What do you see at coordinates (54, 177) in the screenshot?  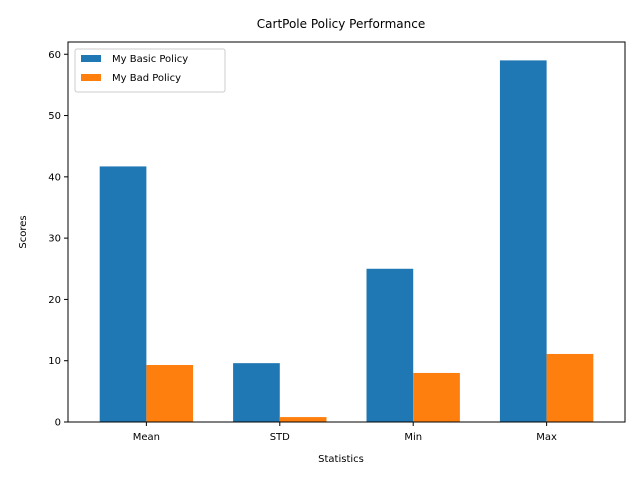 I see `y-tick-label: 40` at bounding box center [54, 177].